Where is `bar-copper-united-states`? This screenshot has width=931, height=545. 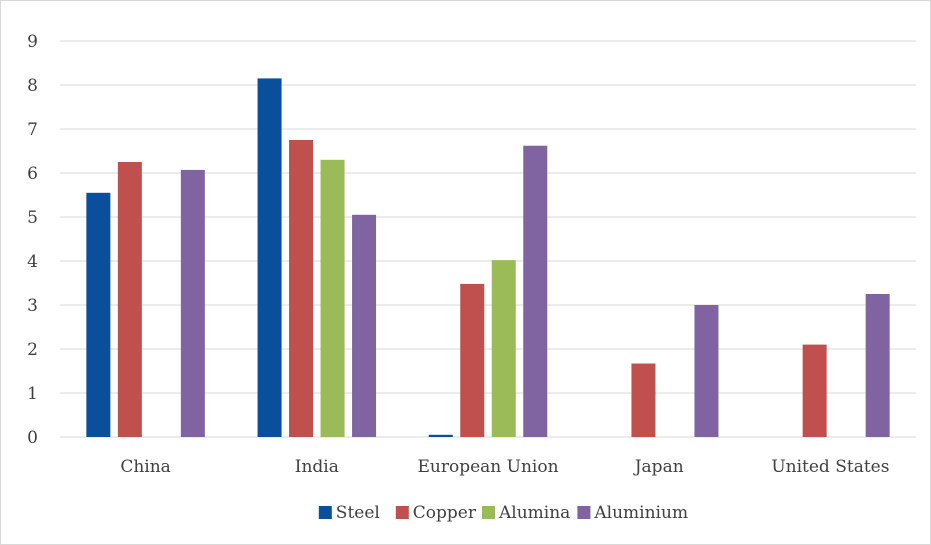
bar-copper-united-states is located at coordinates (814, 390).